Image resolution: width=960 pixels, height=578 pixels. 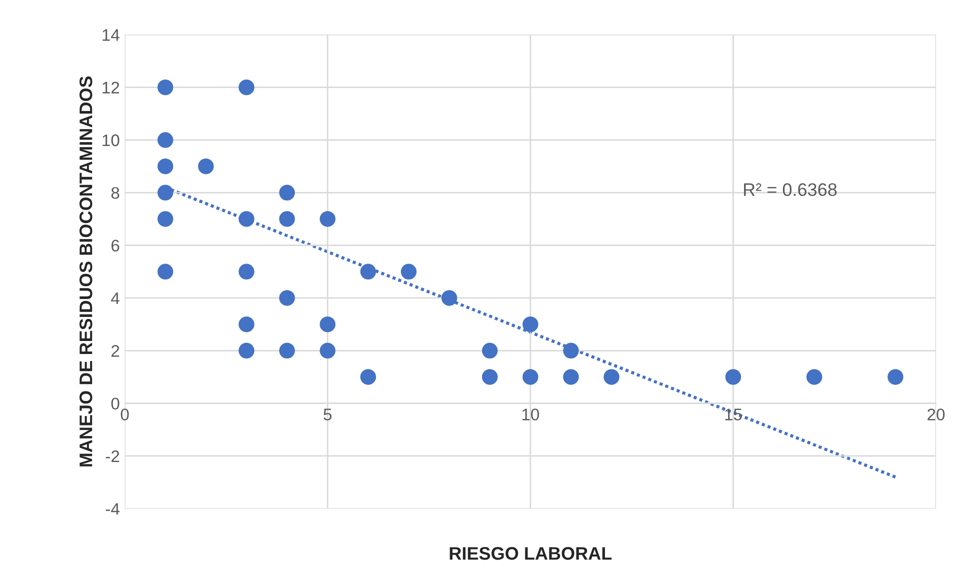 What do you see at coordinates (531, 553) in the screenshot?
I see `x-axis-title: RIESGO LABORAL` at bounding box center [531, 553].